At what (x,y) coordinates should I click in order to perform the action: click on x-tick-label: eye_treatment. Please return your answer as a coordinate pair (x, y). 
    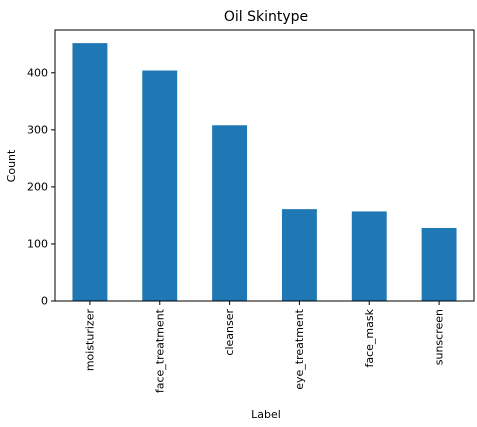
    Looking at the image, I should click on (299, 348).